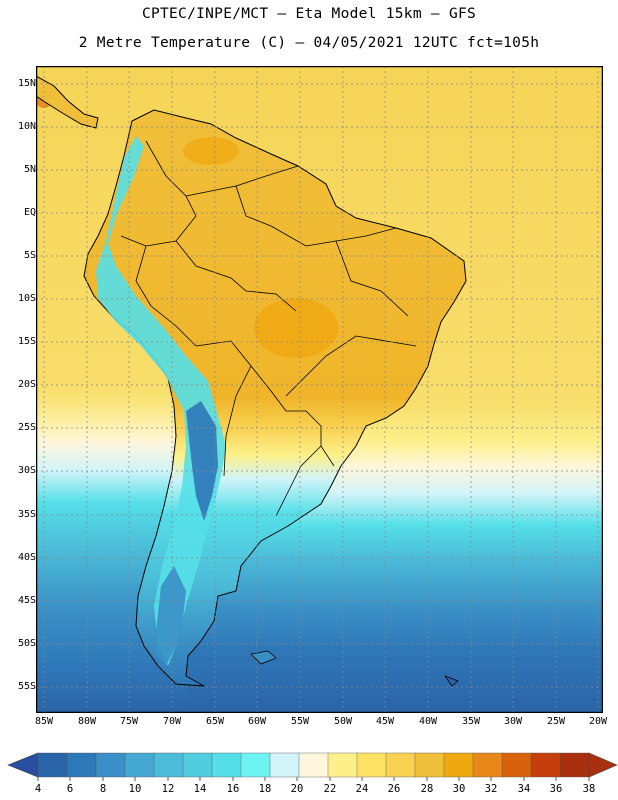 The width and height of the screenshot is (618, 800). I want to click on colorbar-label: 36, so click(556, 789).